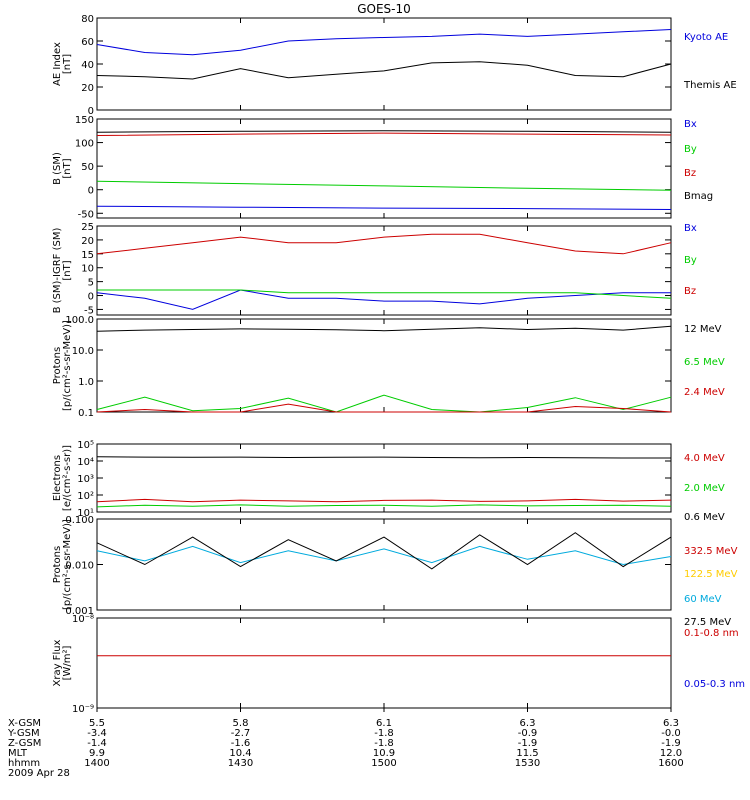  Describe the element at coordinates (86, 413) in the screenshot. I see `y-tick-label: 0.1` at that location.